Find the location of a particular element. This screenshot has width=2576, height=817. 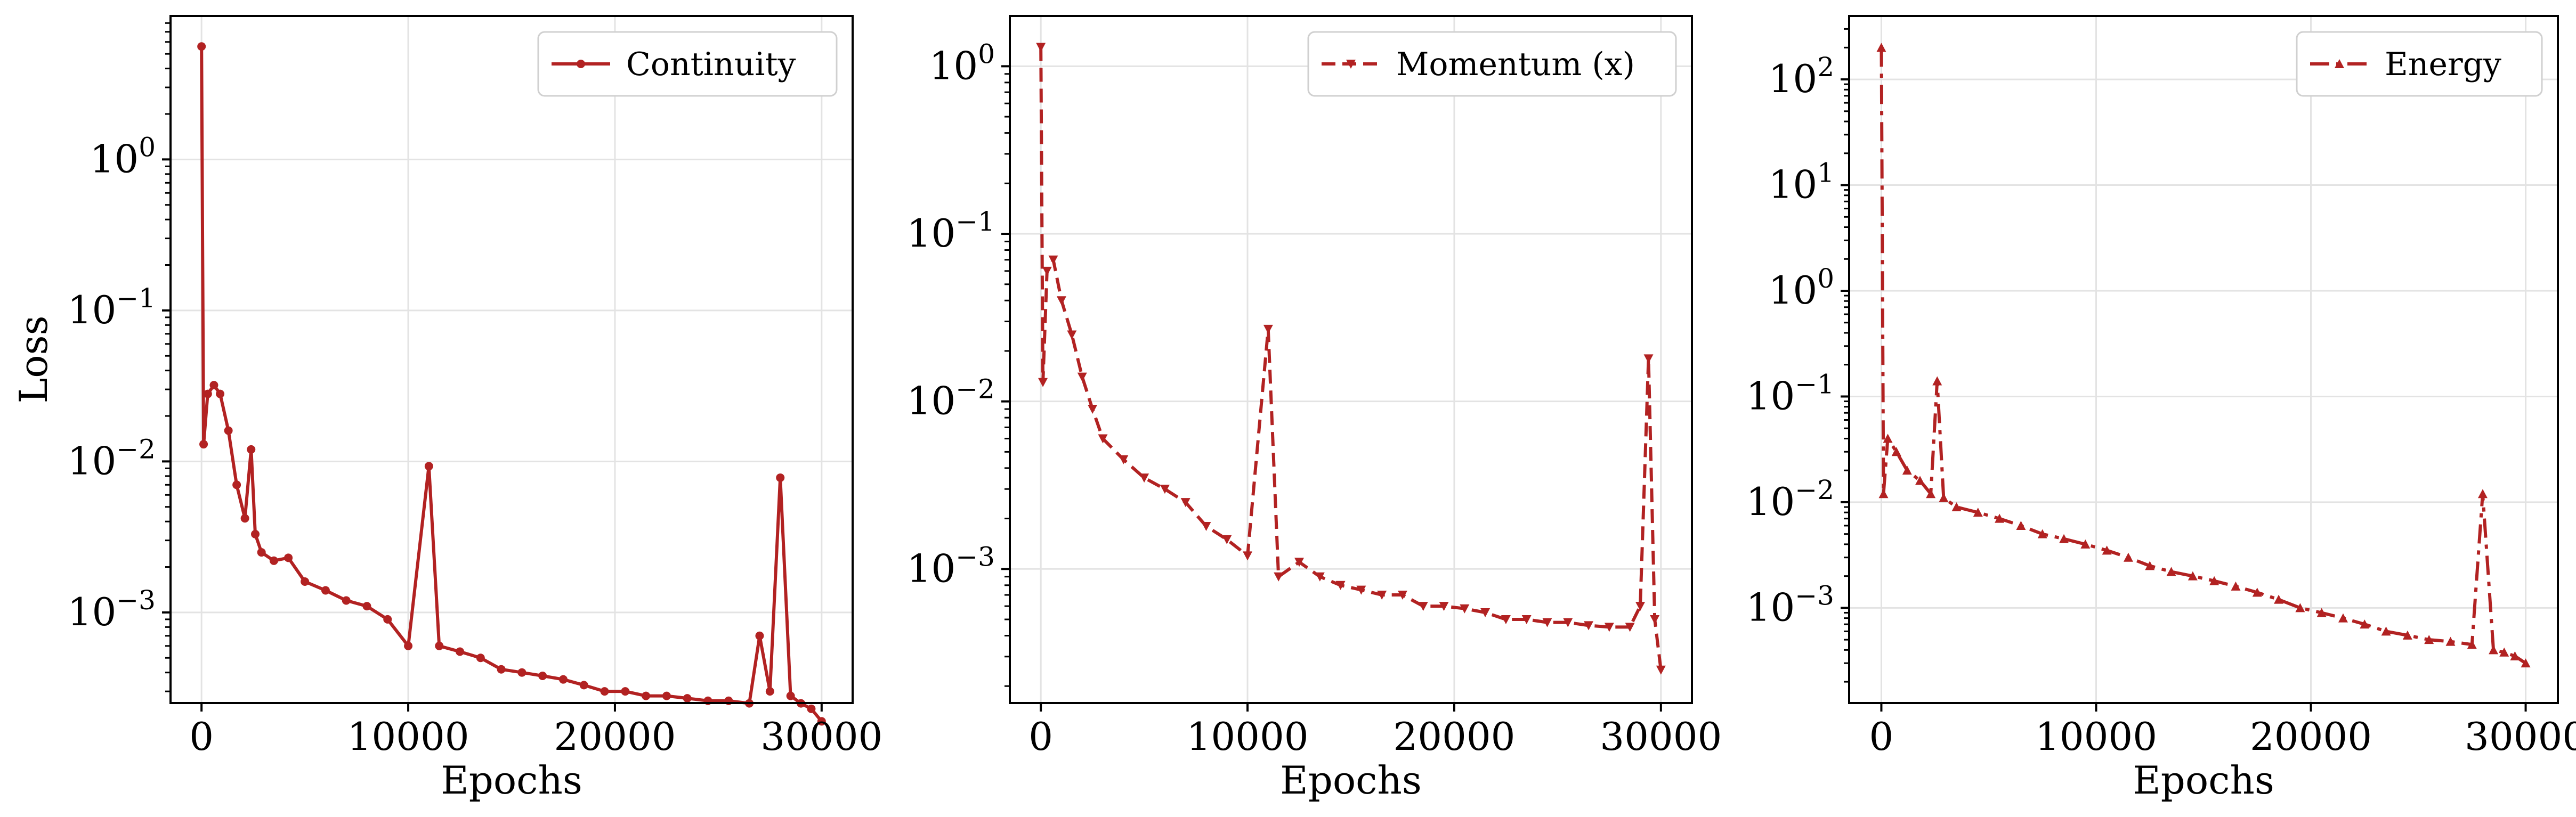

y-tick-label: 10¹ is located at coordinates (1801, 182).